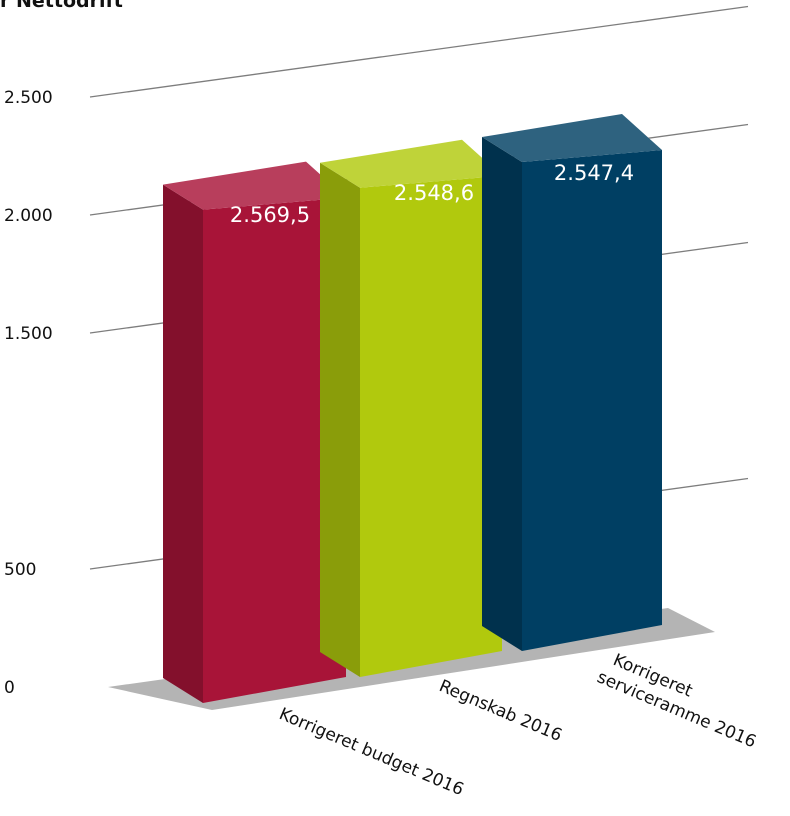 This screenshot has width=790, height=816. I want to click on y-tick-label: 1.500, so click(28, 334).